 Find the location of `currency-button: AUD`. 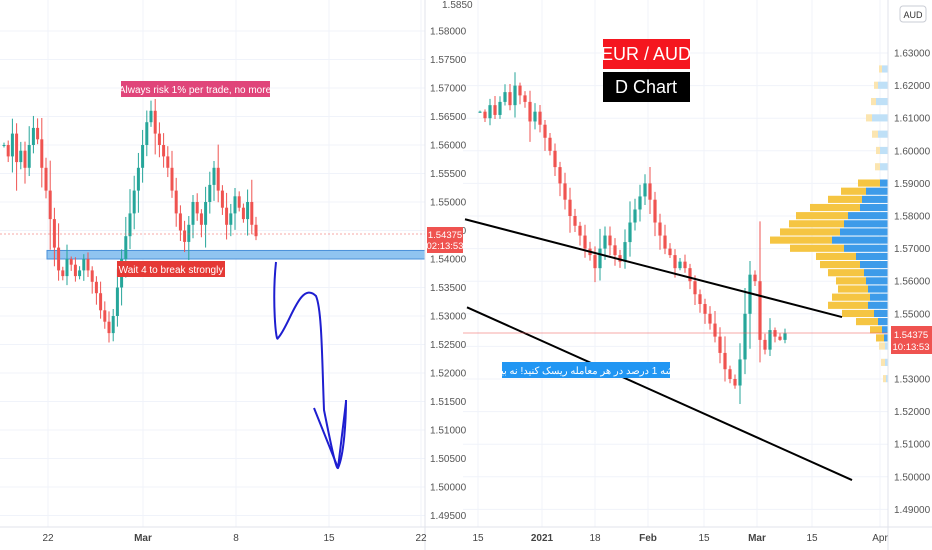

currency-button: AUD is located at coordinates (913, 14).